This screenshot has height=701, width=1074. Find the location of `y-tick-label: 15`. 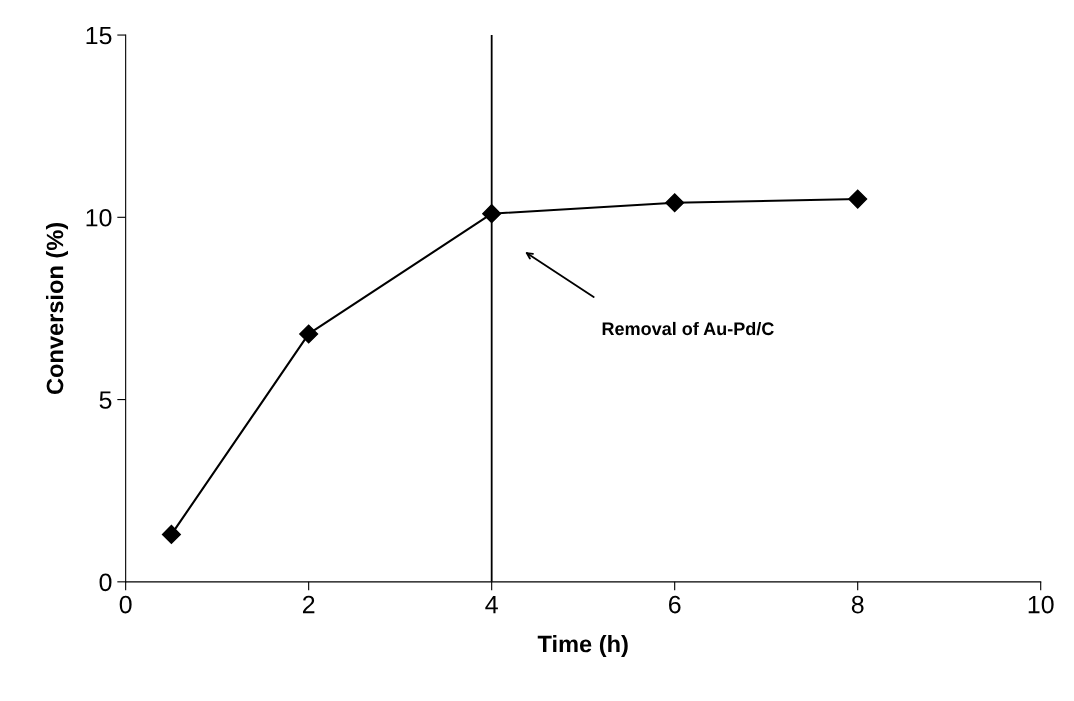

y-tick-label: 15 is located at coordinates (99, 35).